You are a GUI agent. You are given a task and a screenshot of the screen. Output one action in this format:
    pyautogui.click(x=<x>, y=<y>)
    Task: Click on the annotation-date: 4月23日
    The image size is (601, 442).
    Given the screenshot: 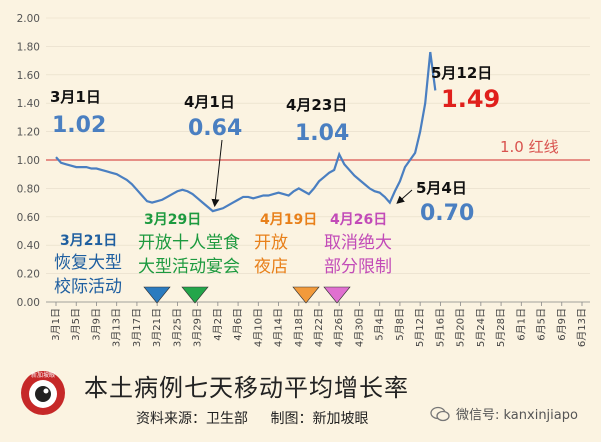 What is the action you would take?
    pyautogui.click(x=316, y=105)
    